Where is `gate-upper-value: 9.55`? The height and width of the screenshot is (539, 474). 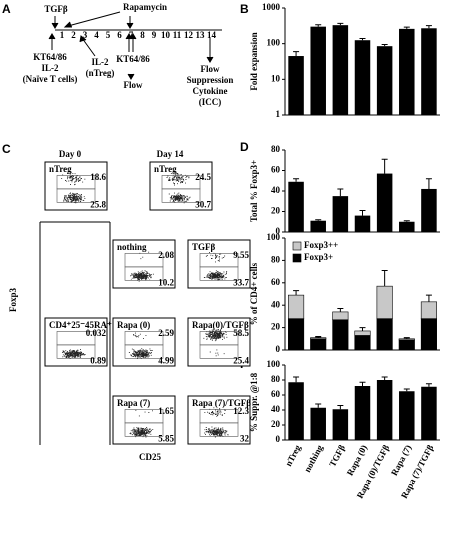
gate-upper-value: 9.55 is located at coordinates (241, 255).